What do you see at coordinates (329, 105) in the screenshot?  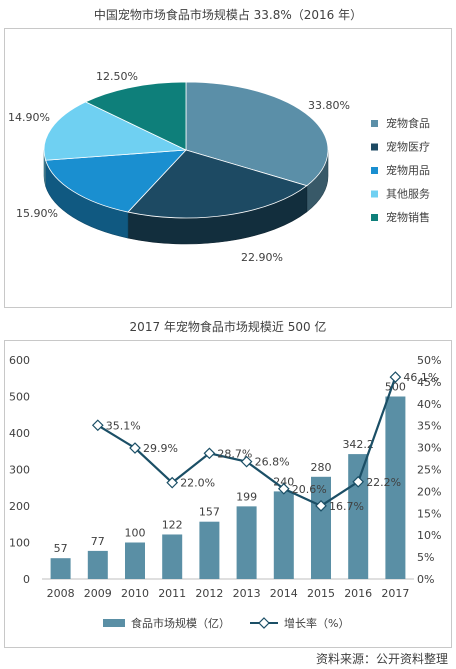 I see `pie-data-label: 33.80%` at bounding box center [329, 105].